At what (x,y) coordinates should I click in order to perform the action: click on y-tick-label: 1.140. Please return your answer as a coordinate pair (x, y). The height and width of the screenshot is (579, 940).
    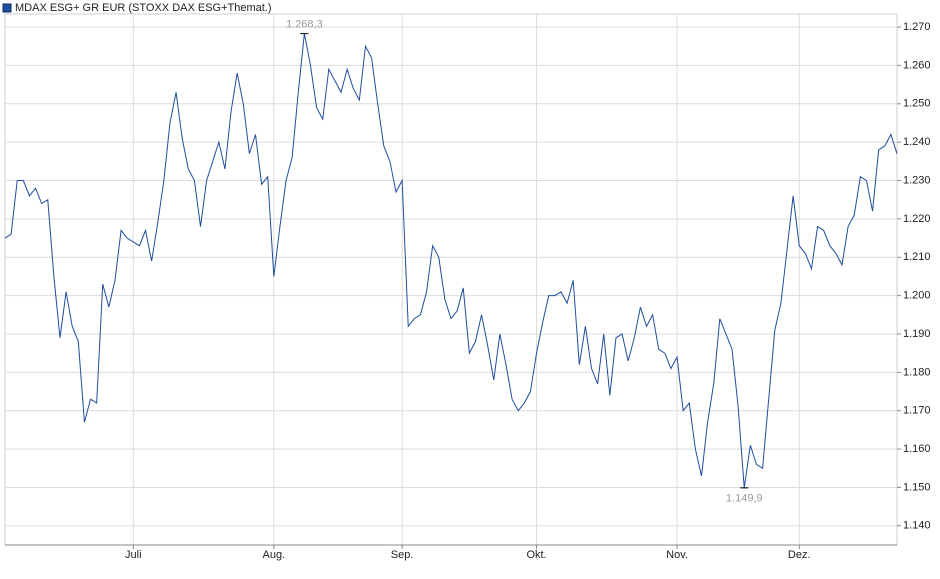
    Looking at the image, I should click on (917, 526).